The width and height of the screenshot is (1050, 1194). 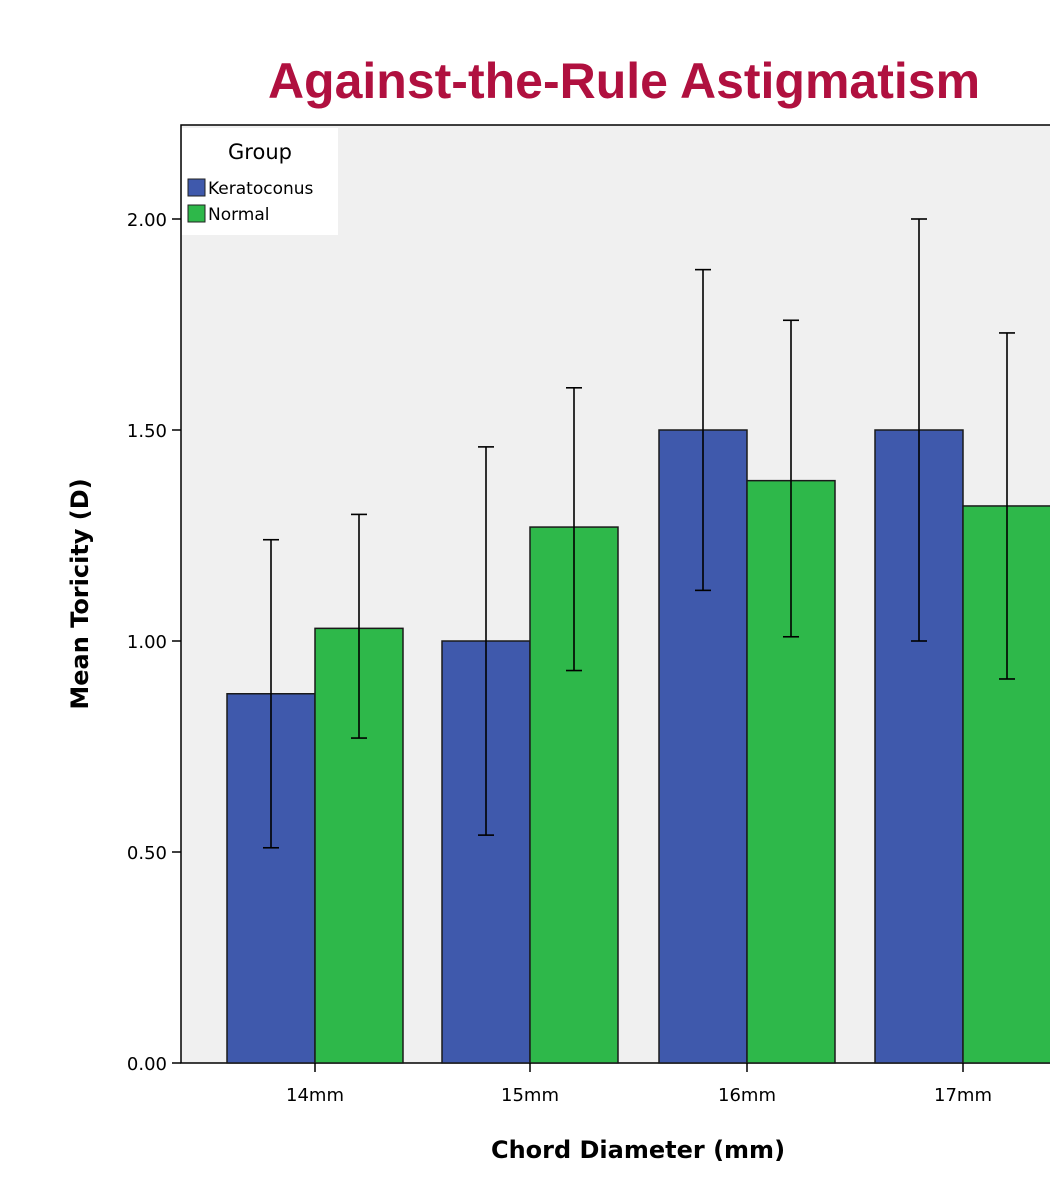 What do you see at coordinates (747, 1095) in the screenshot?
I see `x-tick-label: 16mm` at bounding box center [747, 1095].